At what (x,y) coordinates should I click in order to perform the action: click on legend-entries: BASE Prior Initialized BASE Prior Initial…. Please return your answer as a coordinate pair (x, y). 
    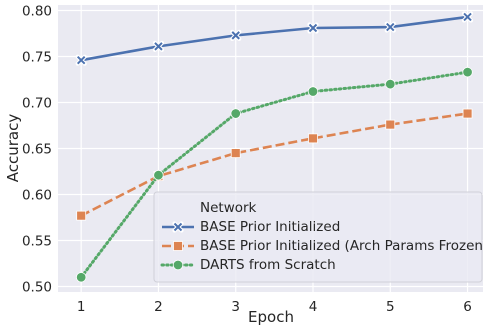
    Looking at the image, I should click on (321, 246).